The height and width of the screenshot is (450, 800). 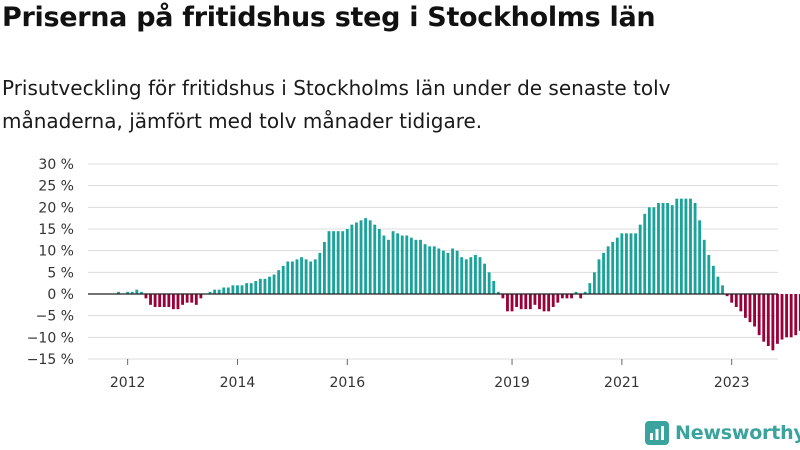 I want to click on y-tick-label: 25 %, so click(x=56, y=187).